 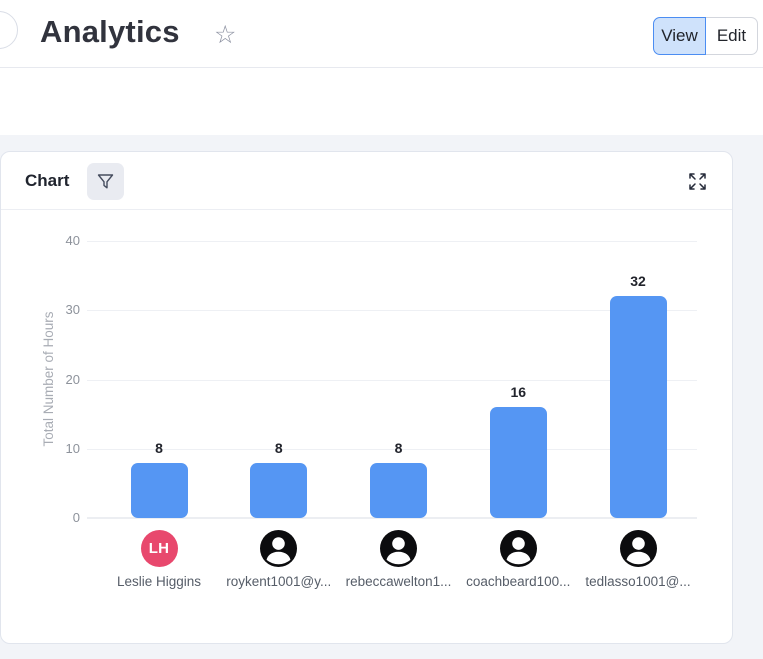 I want to click on filter-button, so click(x=105, y=181).